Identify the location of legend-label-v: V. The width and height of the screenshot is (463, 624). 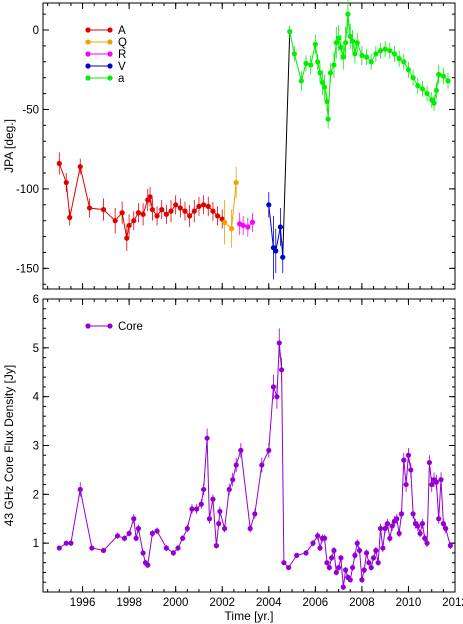
(122, 67).